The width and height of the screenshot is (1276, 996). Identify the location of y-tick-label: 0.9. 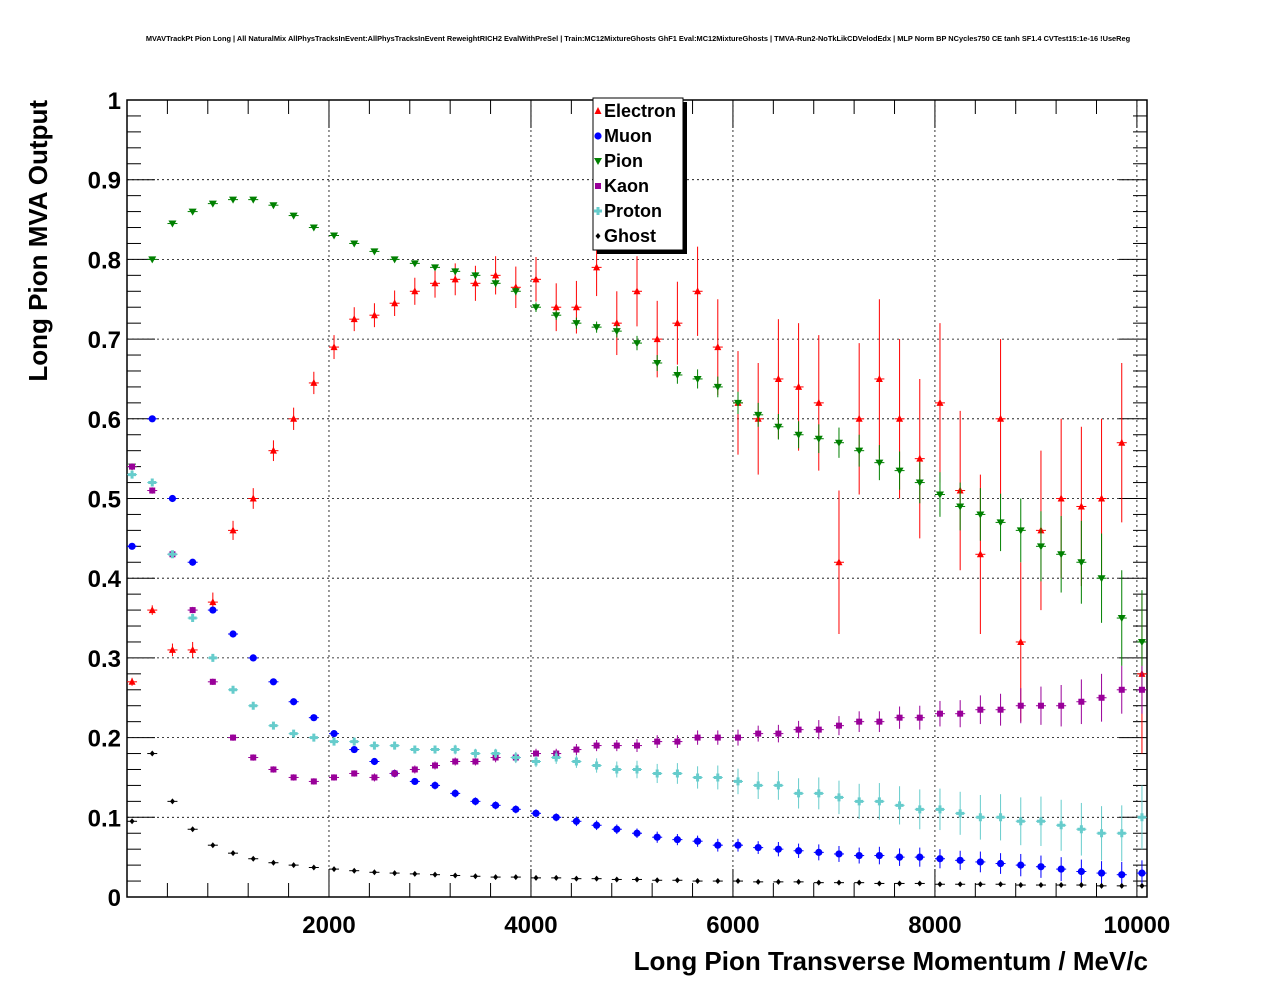
(104, 181).